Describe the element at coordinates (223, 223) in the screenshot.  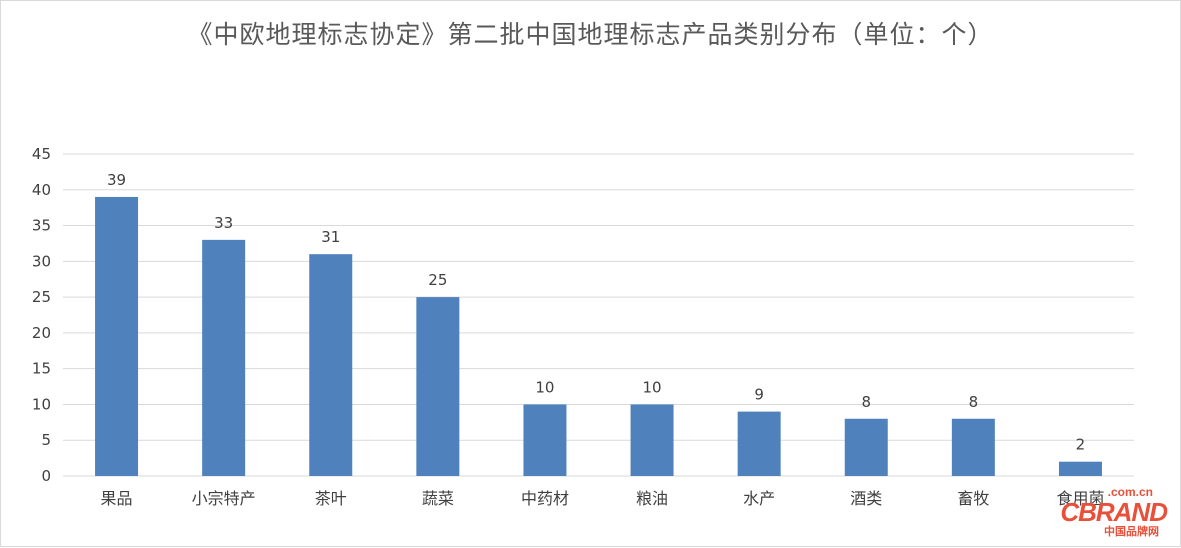
I see `data-label: 33` at that location.